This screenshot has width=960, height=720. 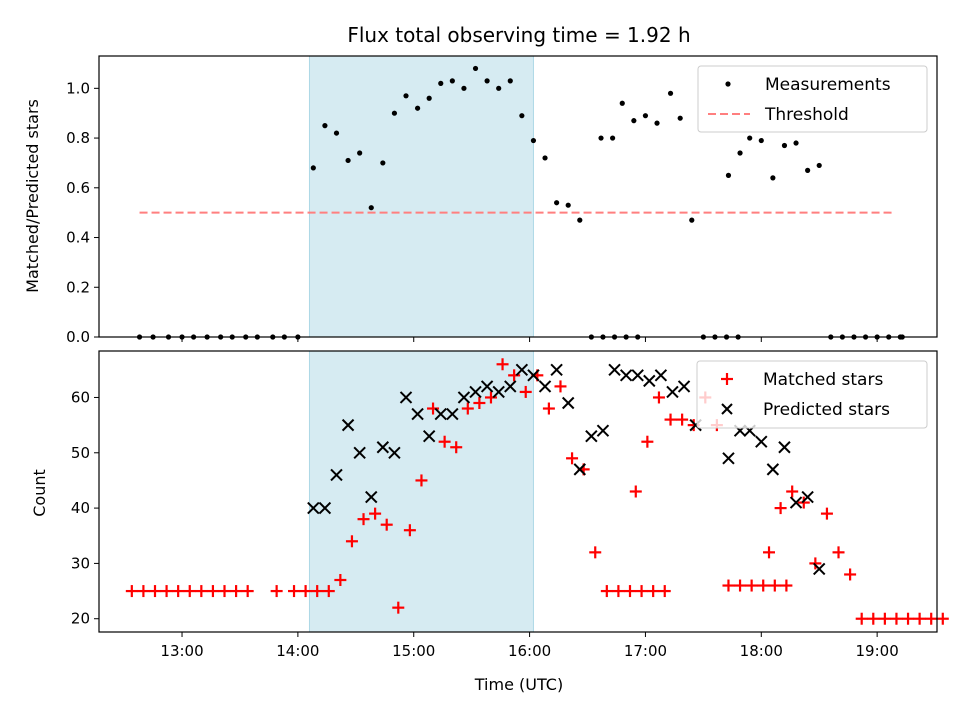 I want to click on x-axis-label: Time (UTC), so click(x=518, y=684).